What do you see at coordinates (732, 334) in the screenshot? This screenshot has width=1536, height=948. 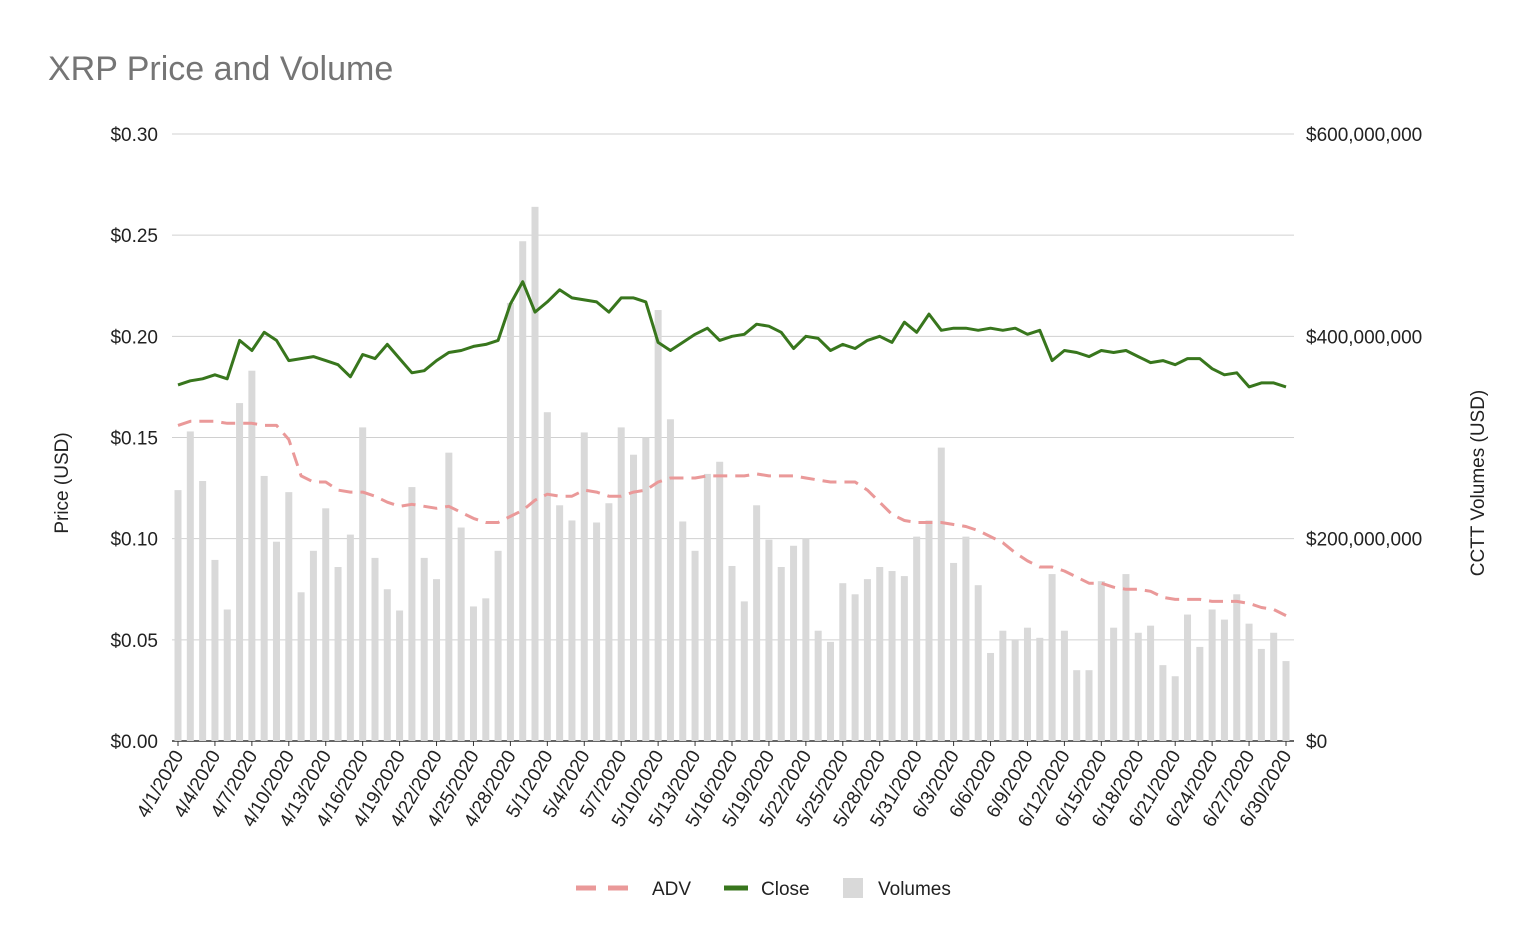 I see `series-line-close` at bounding box center [732, 334].